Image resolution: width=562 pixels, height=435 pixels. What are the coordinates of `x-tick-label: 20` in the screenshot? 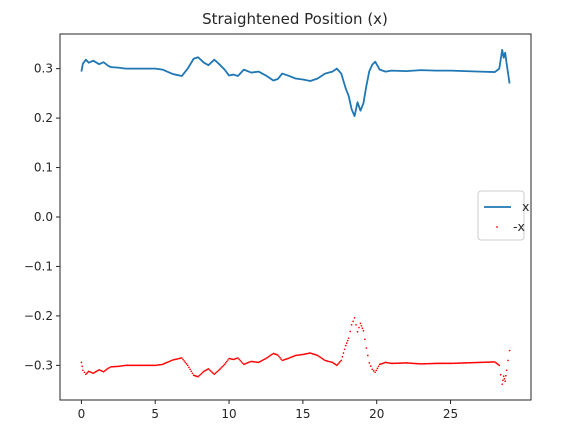 It's located at (376, 414).